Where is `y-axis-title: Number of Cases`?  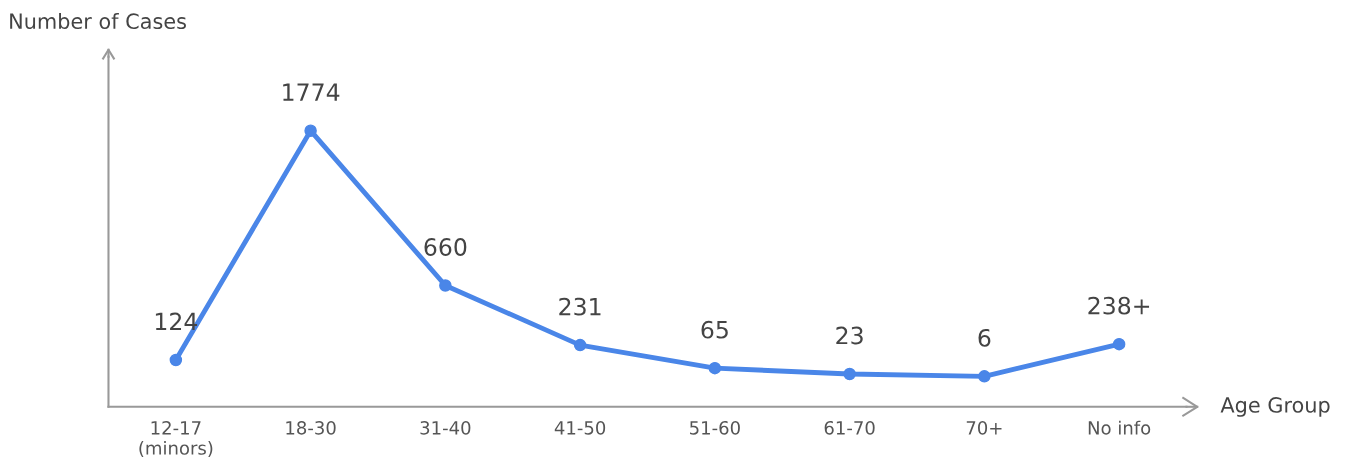 y-axis-title: Number of Cases is located at coordinates (98, 21).